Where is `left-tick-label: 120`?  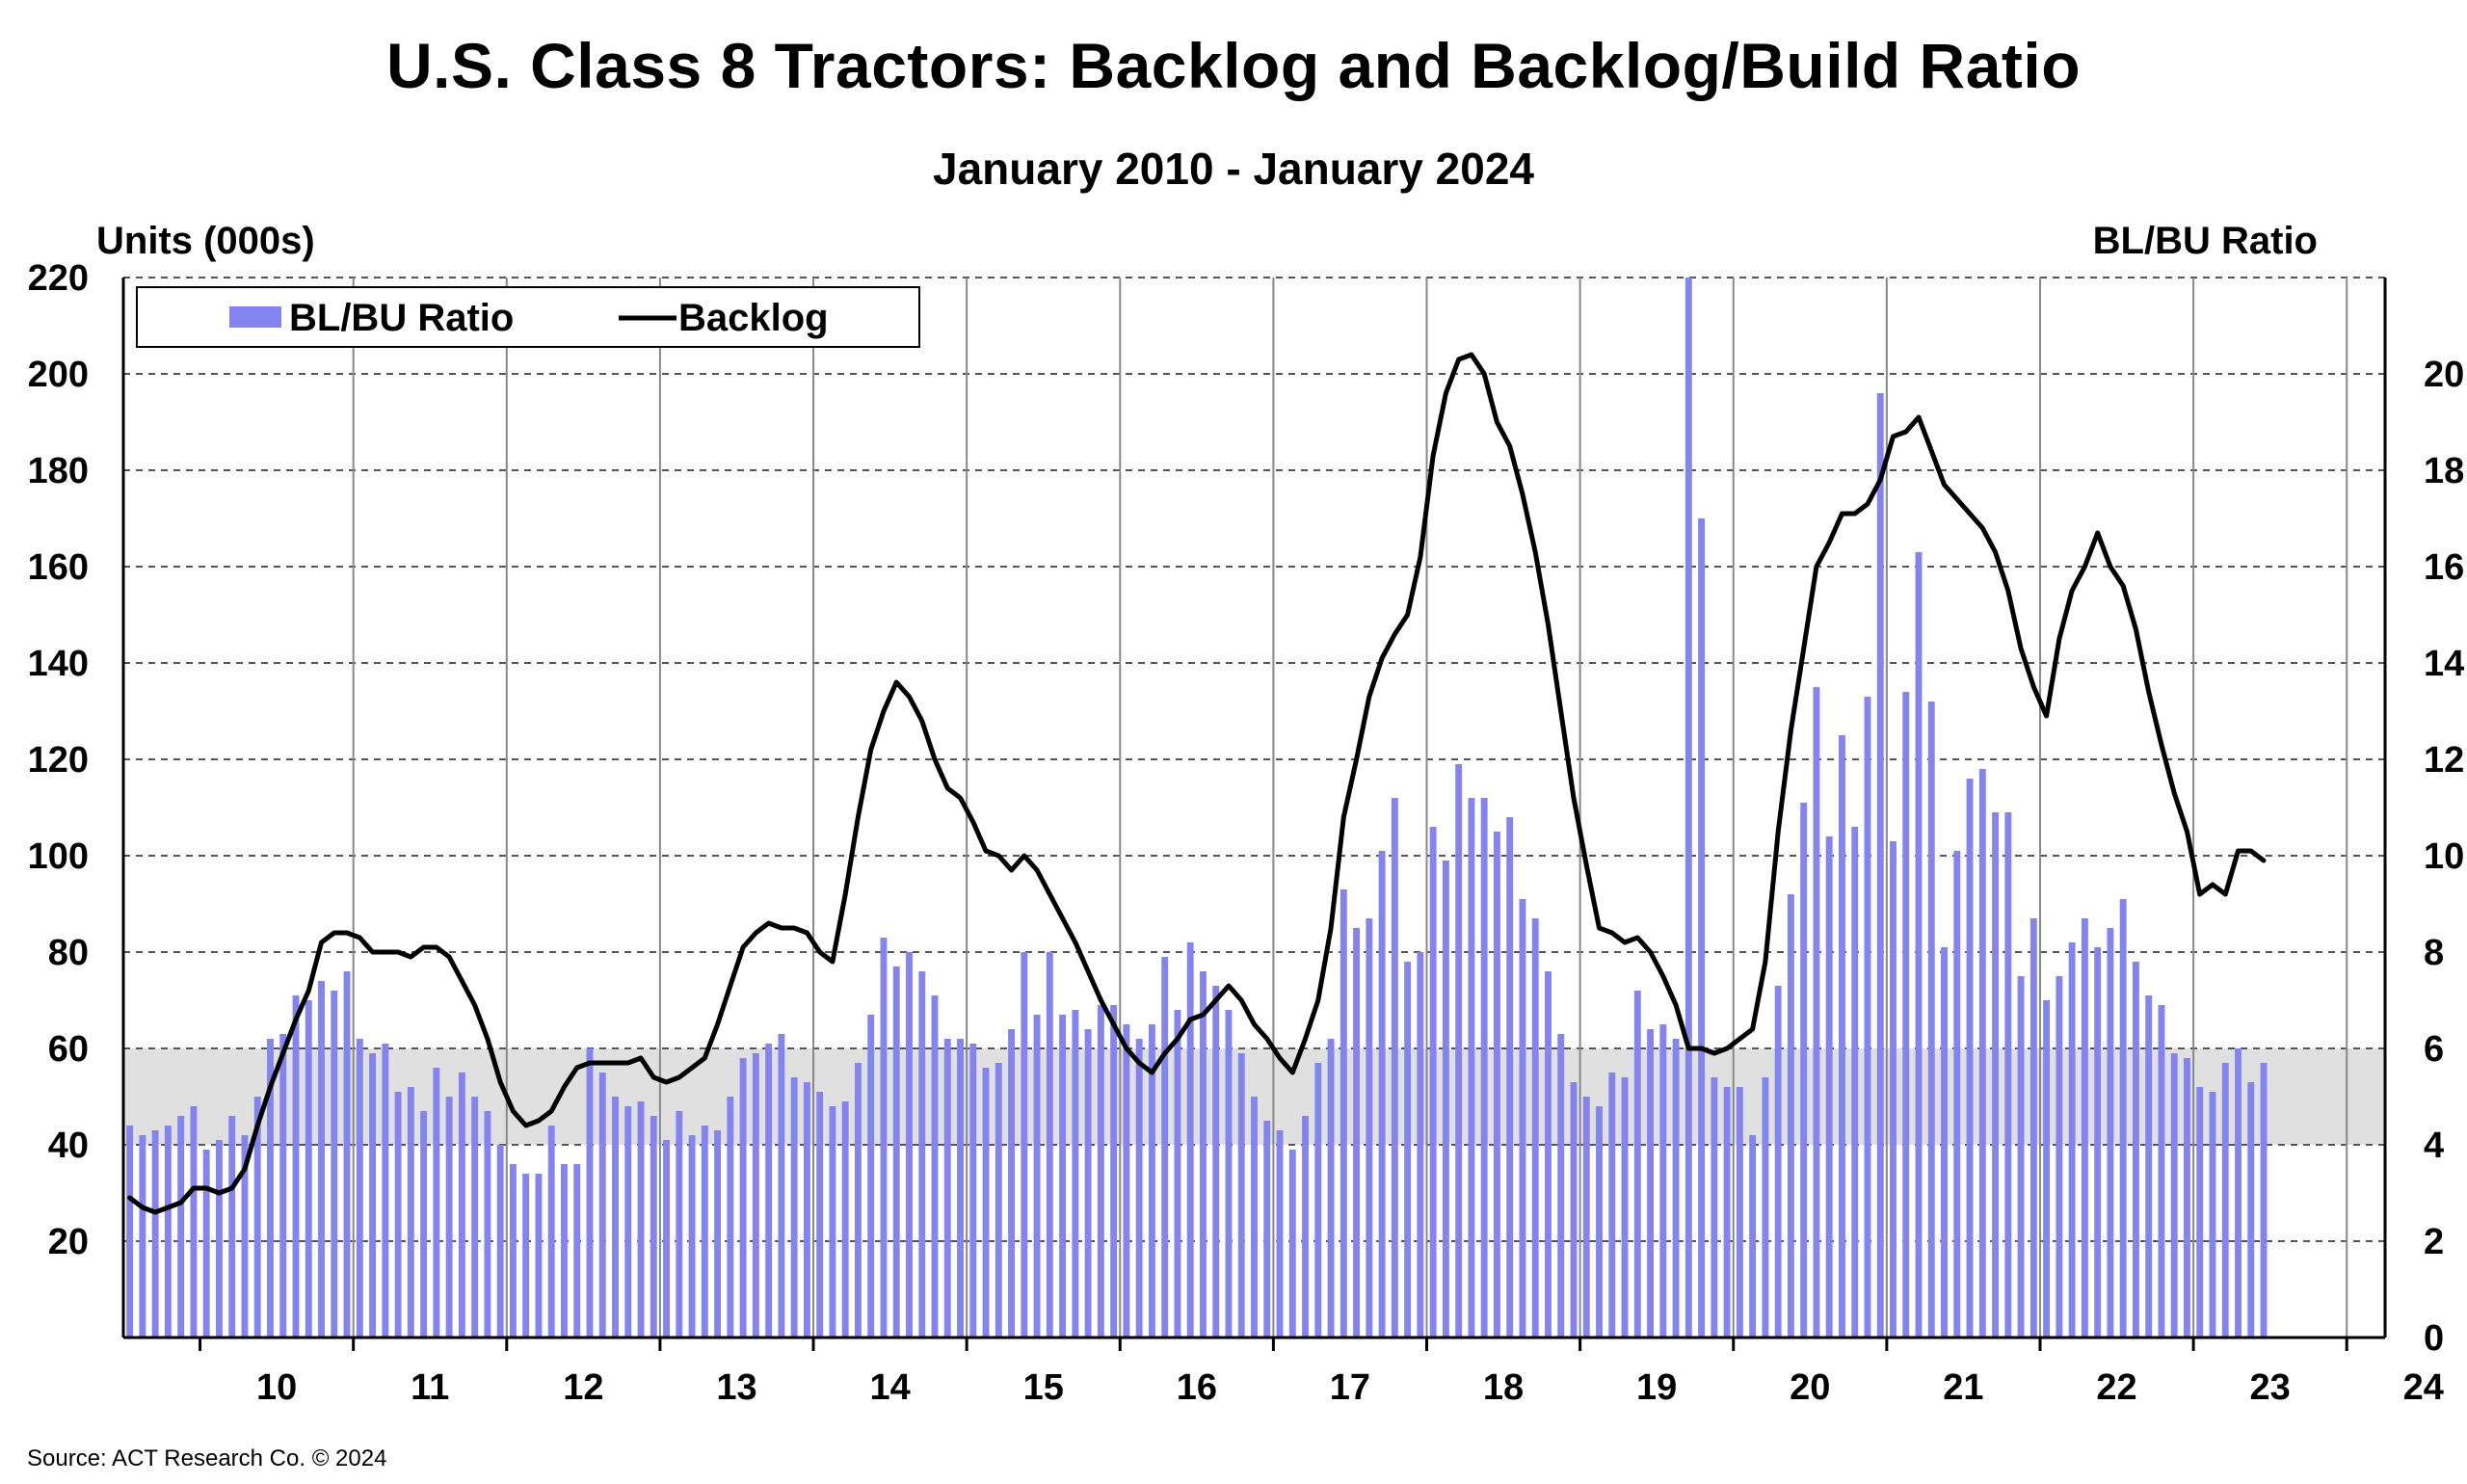
left-tick-label: 120 is located at coordinates (58, 760).